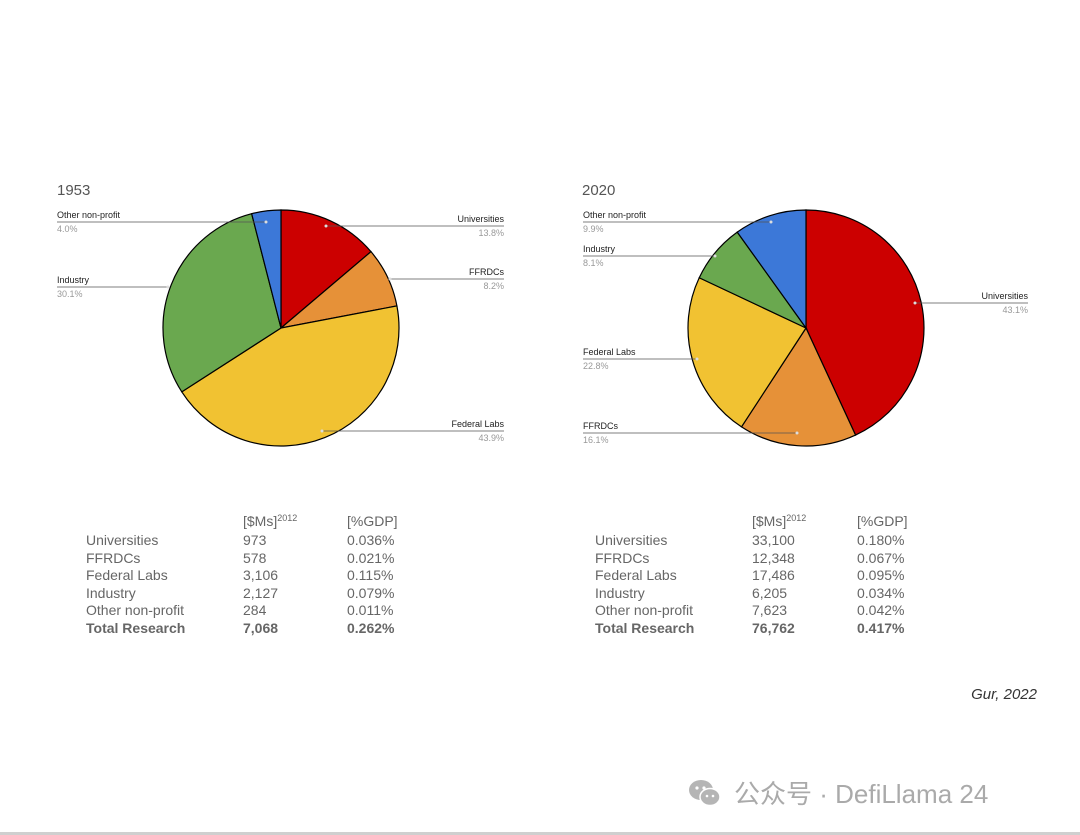  Describe the element at coordinates (798, 386) in the screenshot. I see `pie-2020-slice-ffrdcs` at that location.